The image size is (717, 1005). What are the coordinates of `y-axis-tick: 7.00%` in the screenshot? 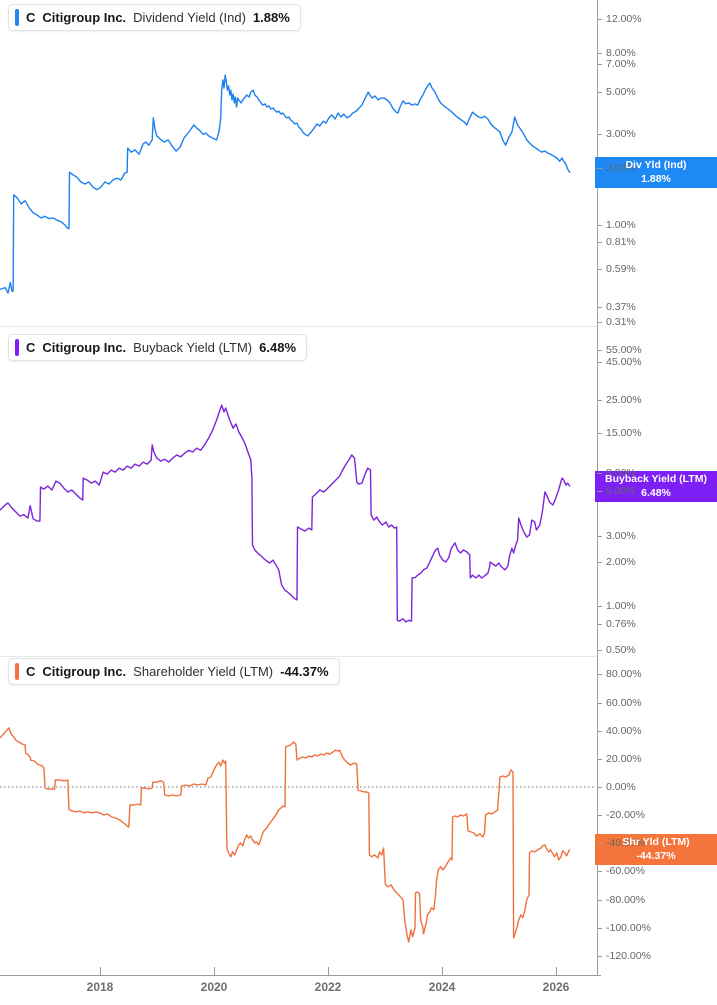 It's located at (616, 64).